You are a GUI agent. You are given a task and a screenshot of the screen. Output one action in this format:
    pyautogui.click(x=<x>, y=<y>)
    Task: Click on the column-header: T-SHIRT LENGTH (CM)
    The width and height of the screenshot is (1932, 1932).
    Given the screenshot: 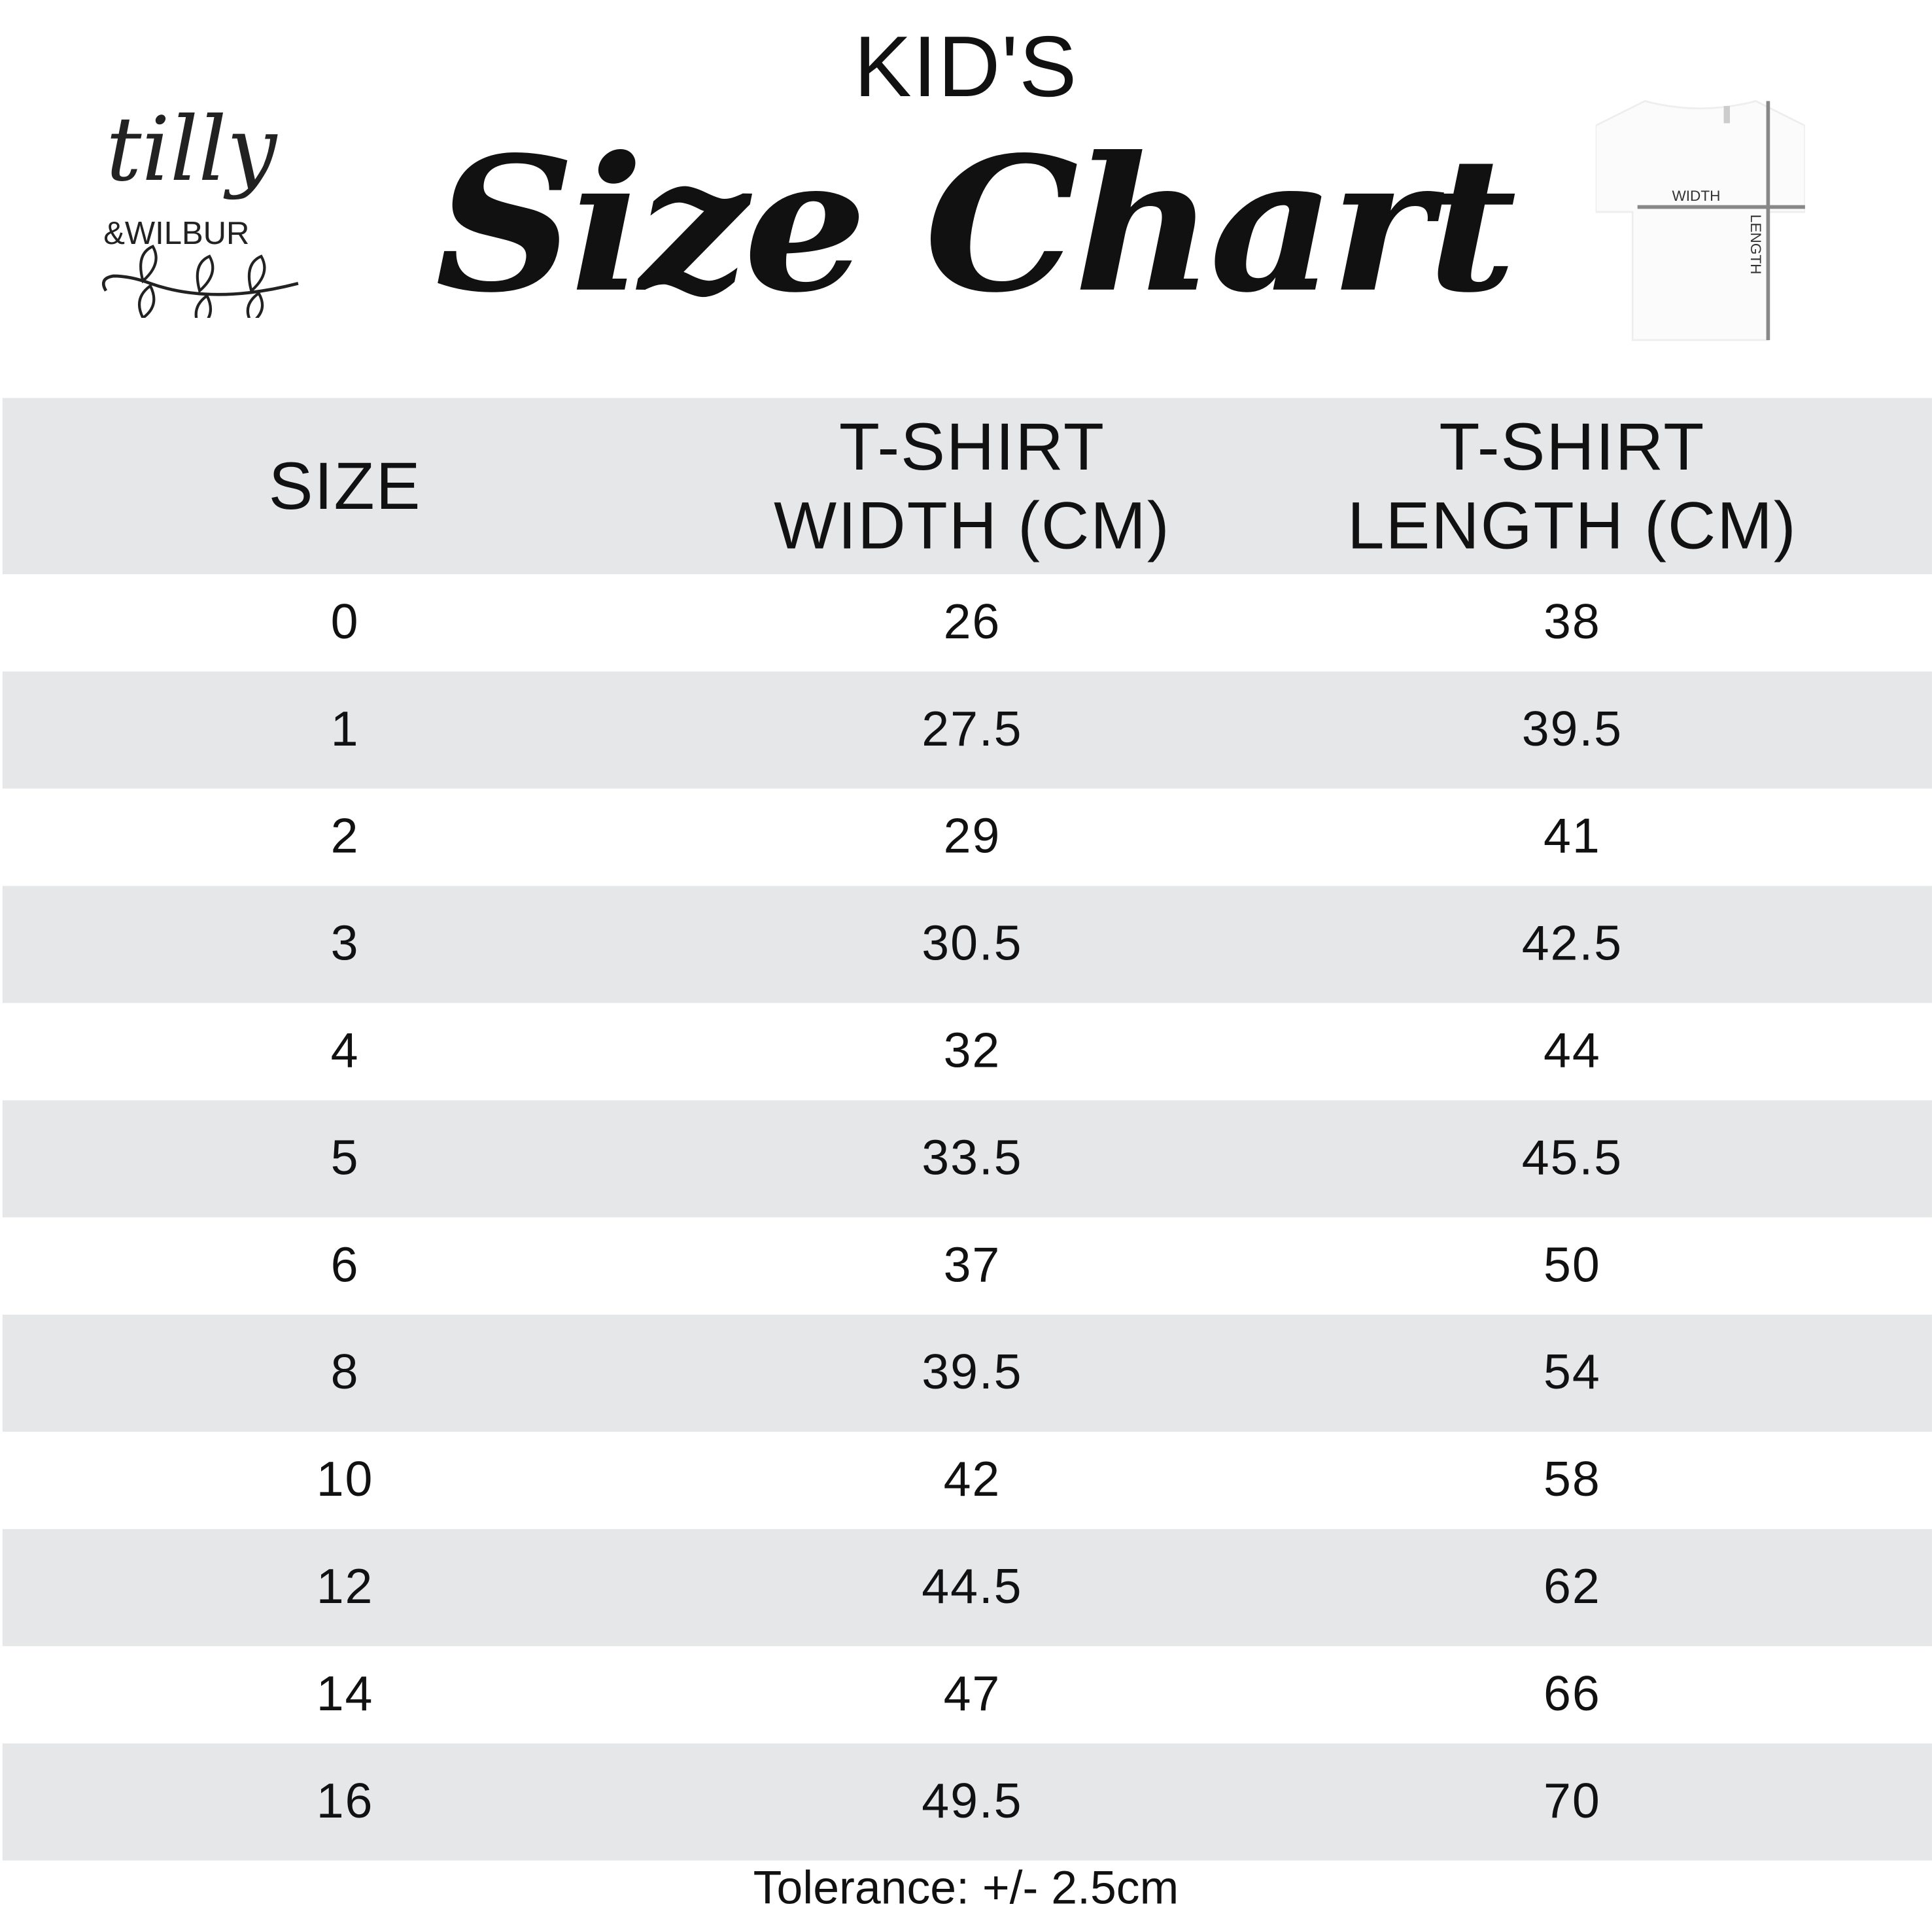 What is the action you would take?
    pyautogui.click(x=1572, y=486)
    